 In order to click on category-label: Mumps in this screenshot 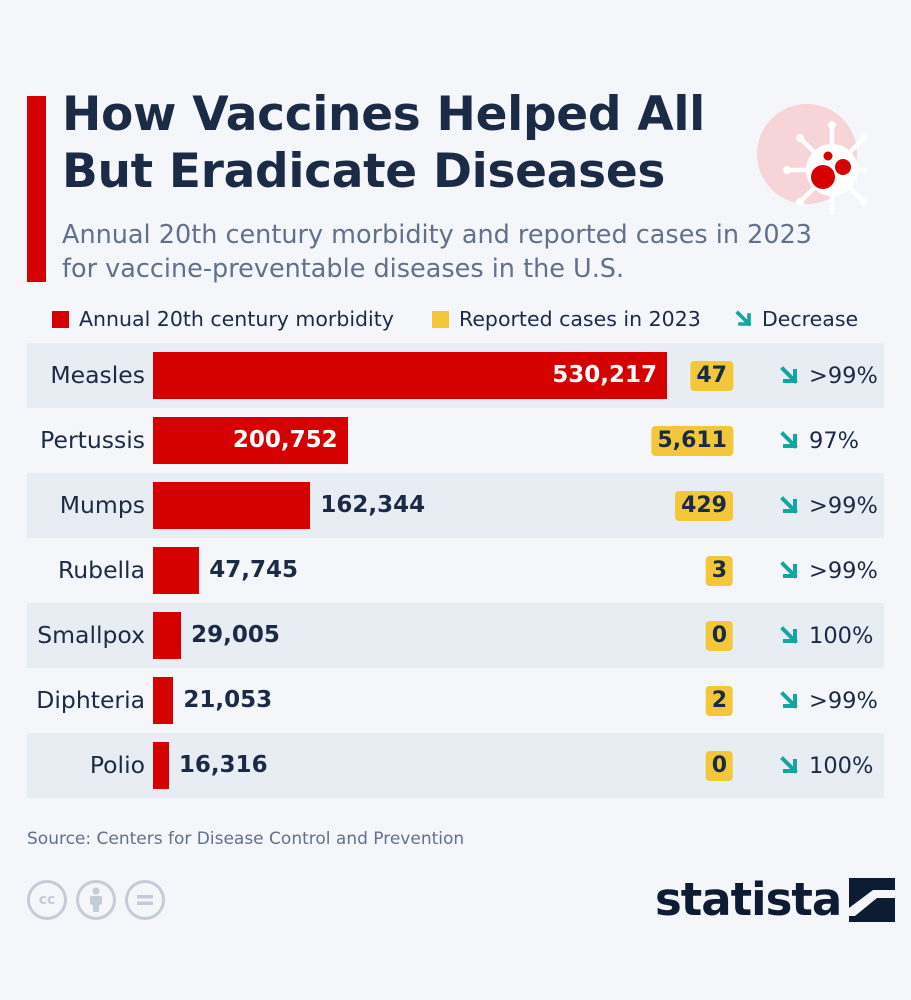, I will do `click(102, 505)`.